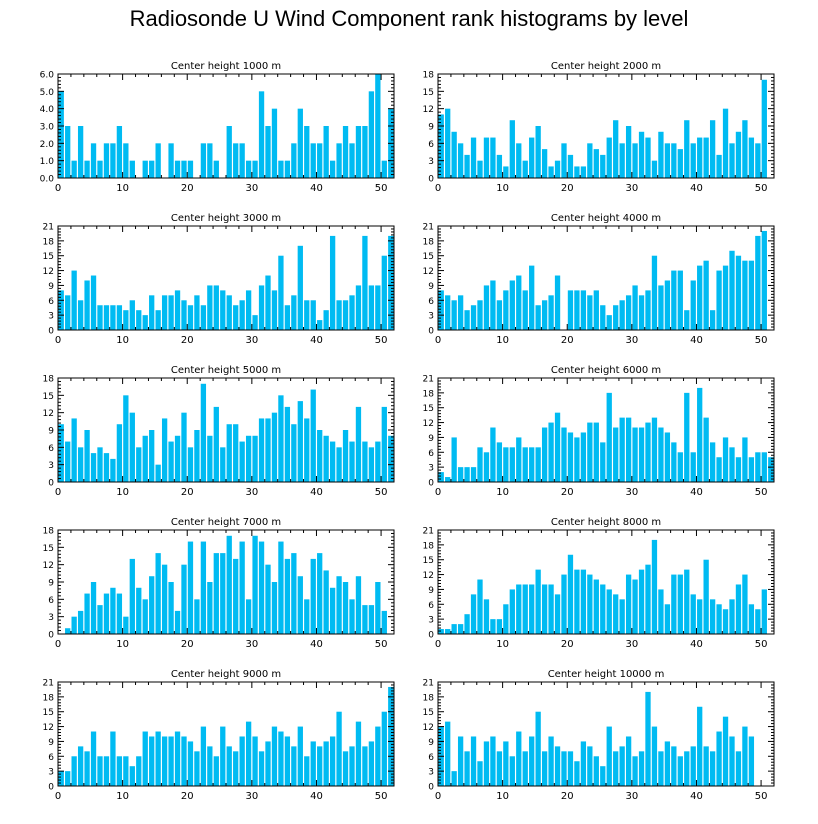  What do you see at coordinates (51, 743) in the screenshot?
I see `y-tick-label: 9` at bounding box center [51, 743].